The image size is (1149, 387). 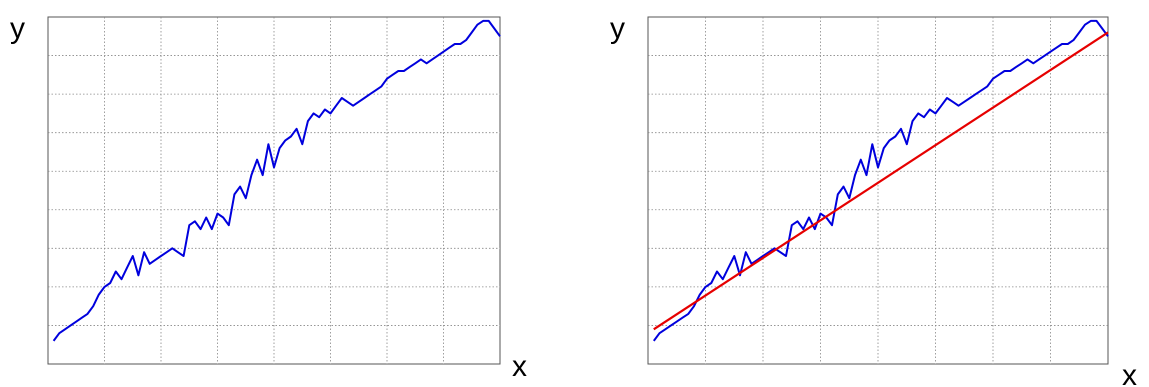 What do you see at coordinates (617, 28) in the screenshot?
I see `y-axis-label-right: y` at bounding box center [617, 28].